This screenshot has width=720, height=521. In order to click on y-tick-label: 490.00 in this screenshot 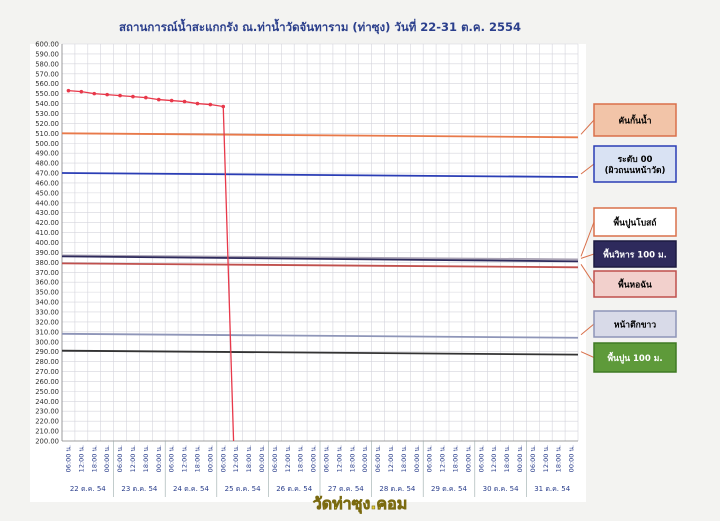, I will do `click(47, 154)`.